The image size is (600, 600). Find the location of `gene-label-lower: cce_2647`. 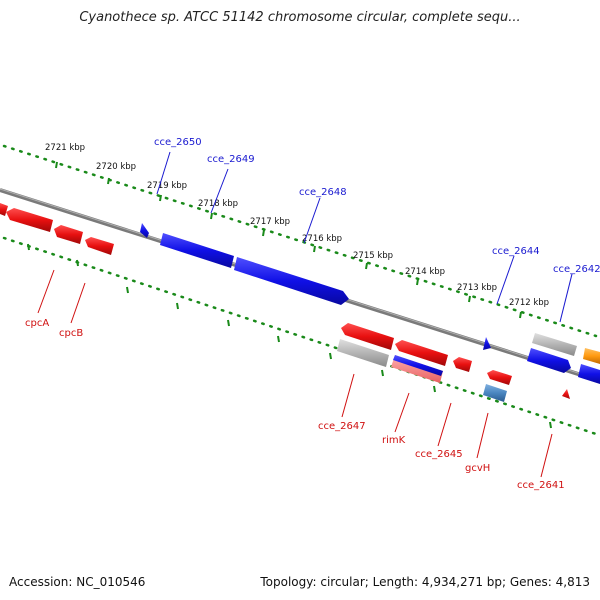

gene-label-lower: cce_2647 is located at coordinates (342, 426).